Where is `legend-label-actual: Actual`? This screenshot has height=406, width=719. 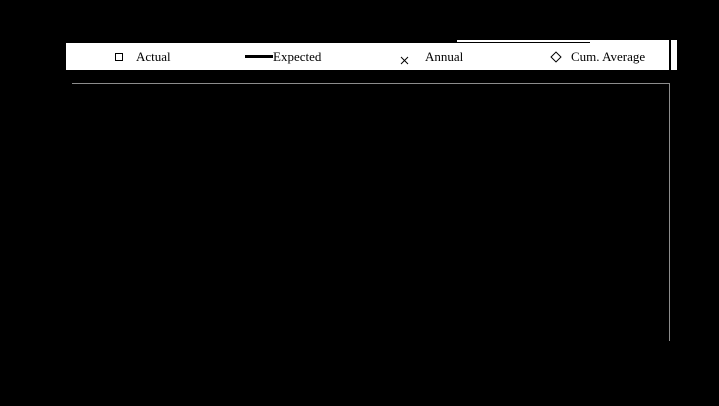 legend-label-actual: Actual is located at coordinates (153, 56).